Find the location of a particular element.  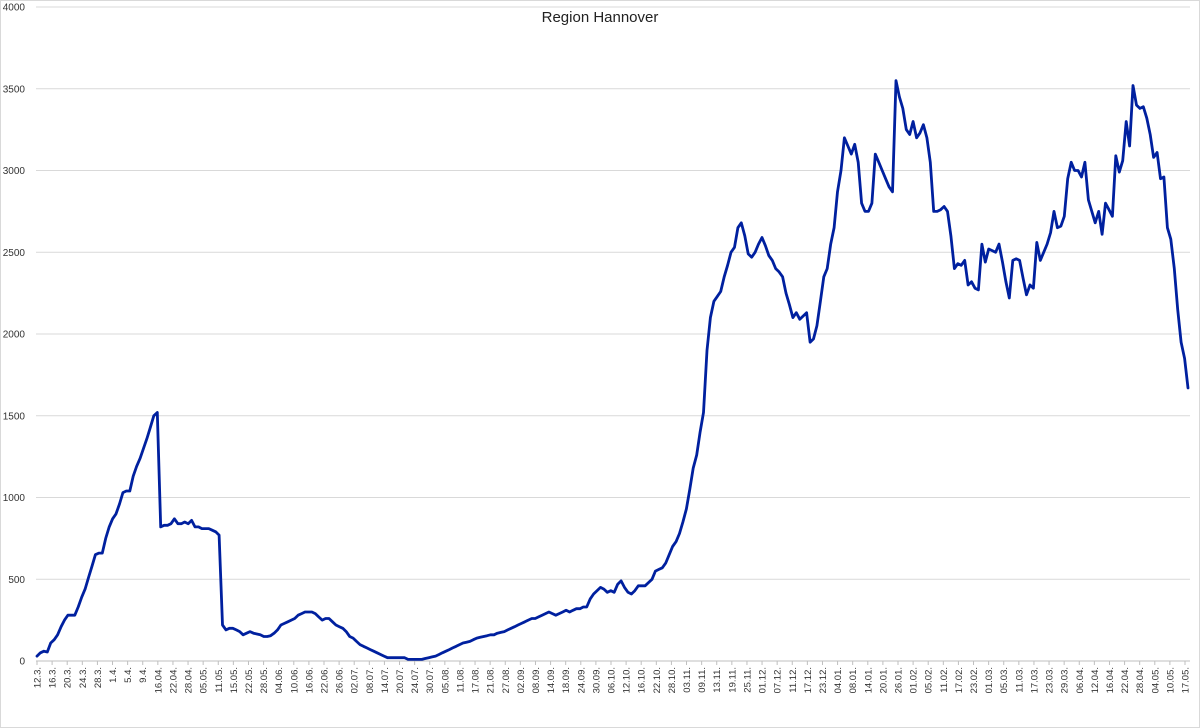

x-tick-label: 06.10. is located at coordinates (612, 680).